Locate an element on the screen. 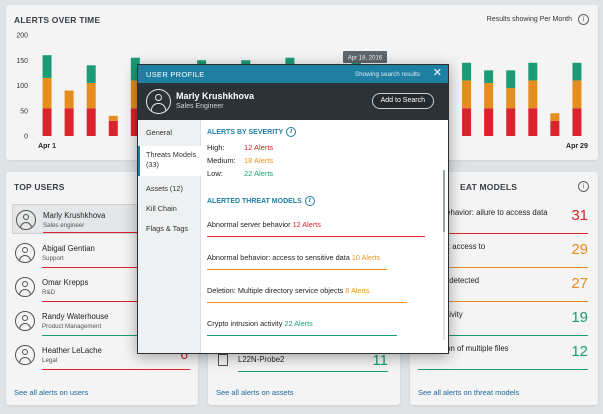  see-all-users-link: See all alerts on users is located at coordinates (51, 392).